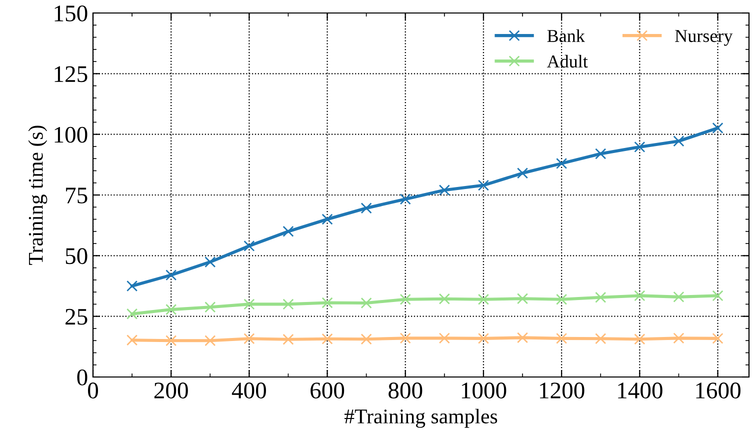 Image resolution: width=752 pixels, height=446 pixels. Describe the element at coordinates (77, 256) in the screenshot. I see `y-tick-label: 50` at that location.